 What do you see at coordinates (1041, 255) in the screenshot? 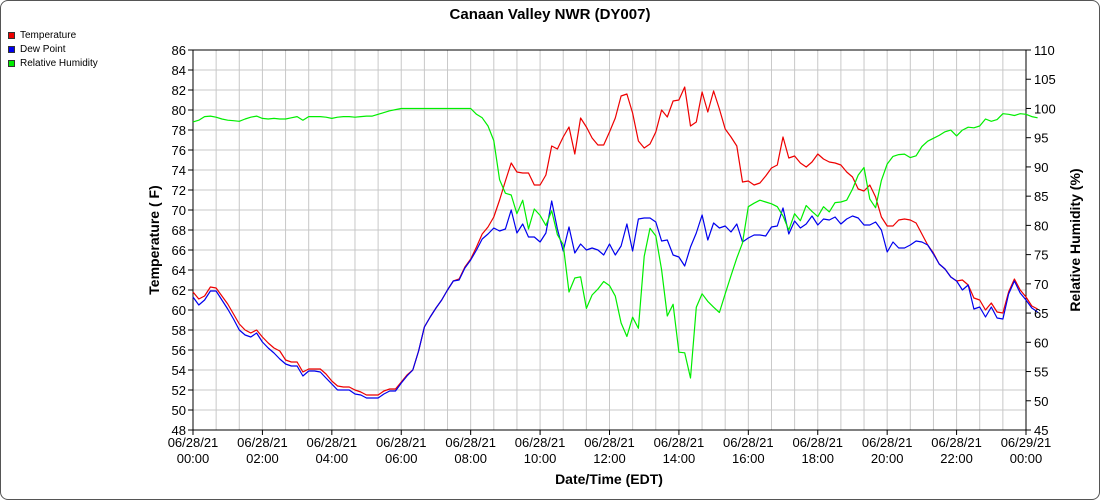
I see `right-tick-label: 75` at bounding box center [1041, 255].